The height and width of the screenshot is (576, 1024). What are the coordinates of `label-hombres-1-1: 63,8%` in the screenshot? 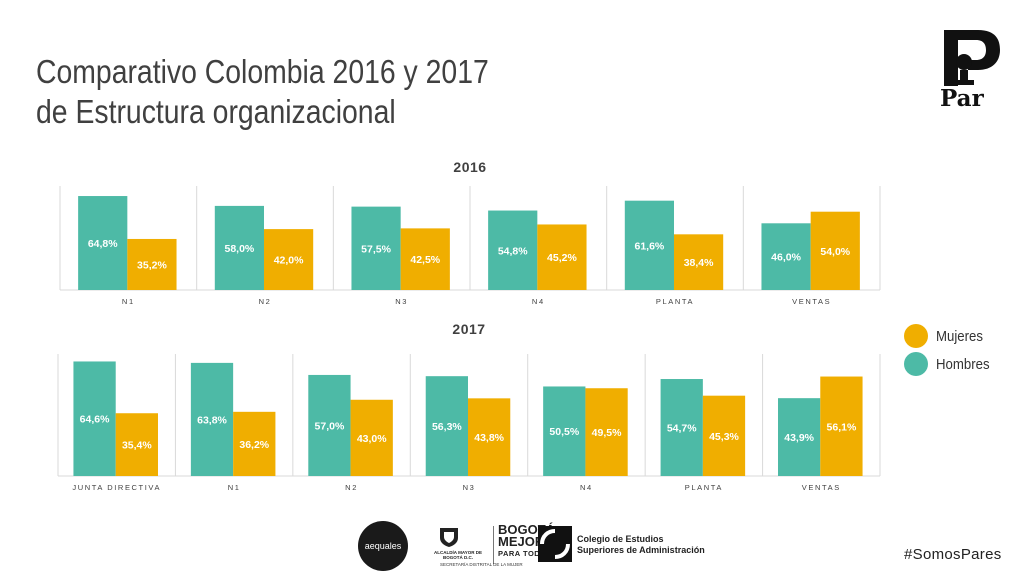 It's located at (212, 420).